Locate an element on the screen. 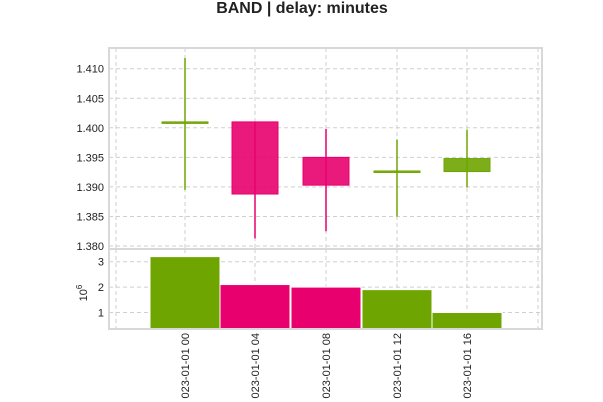 Image resolution: width=603 pixels, height=402 pixels. price-tick-label: 1.385 is located at coordinates (90, 217).